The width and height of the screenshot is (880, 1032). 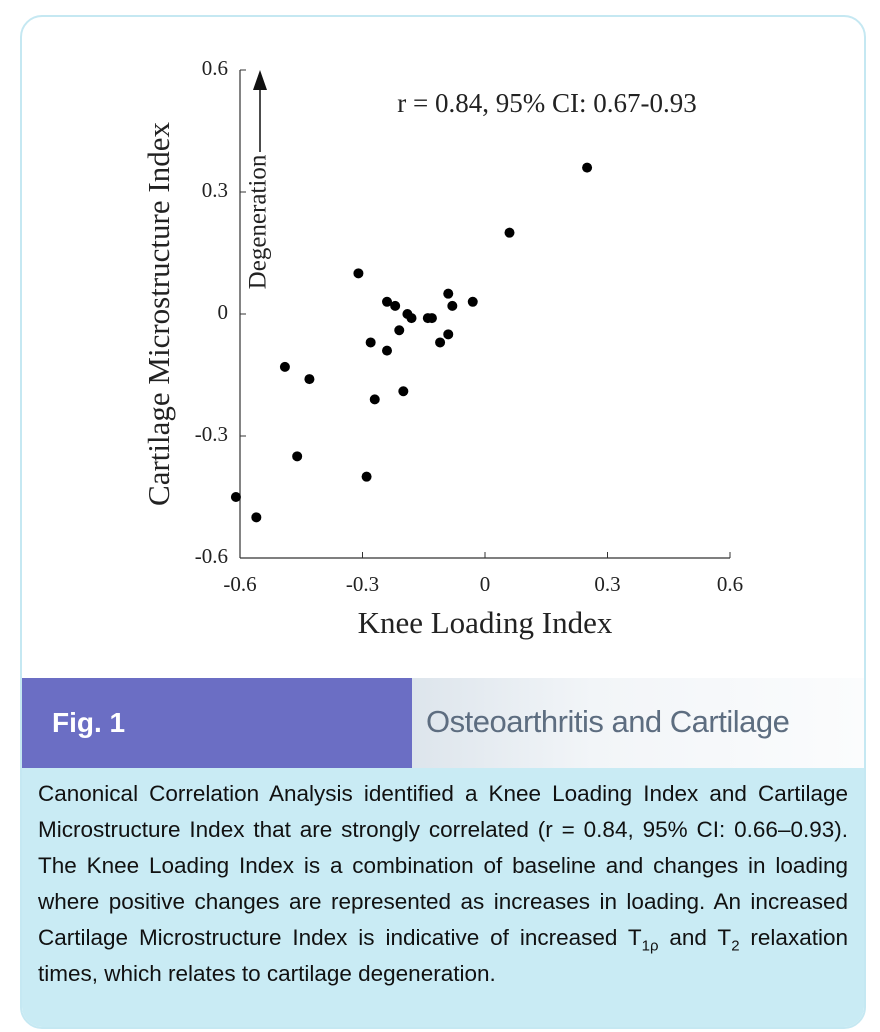 What do you see at coordinates (217, 723) in the screenshot?
I see `figure-label: Fig. 1` at bounding box center [217, 723].